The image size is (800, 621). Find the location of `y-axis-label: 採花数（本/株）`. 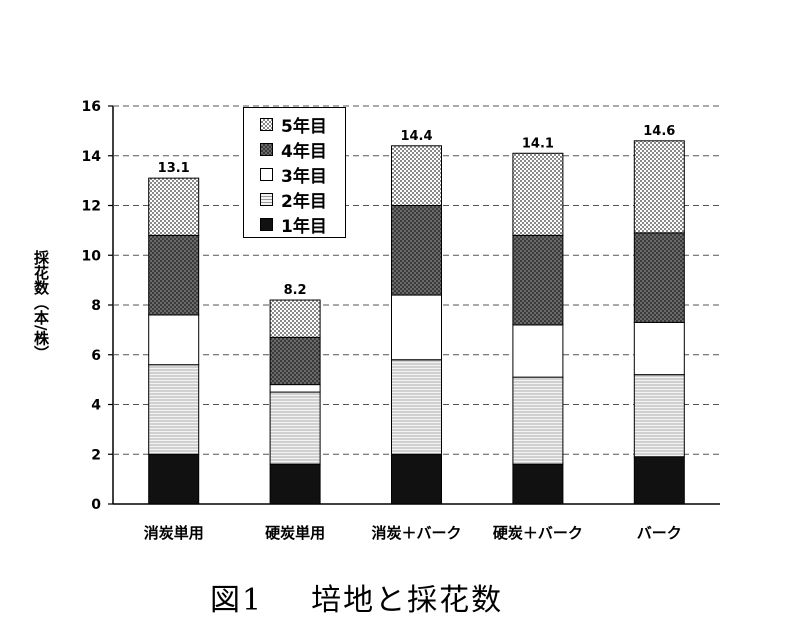

y-axis-label: 採花数（本/株） is located at coordinates (41, 305).